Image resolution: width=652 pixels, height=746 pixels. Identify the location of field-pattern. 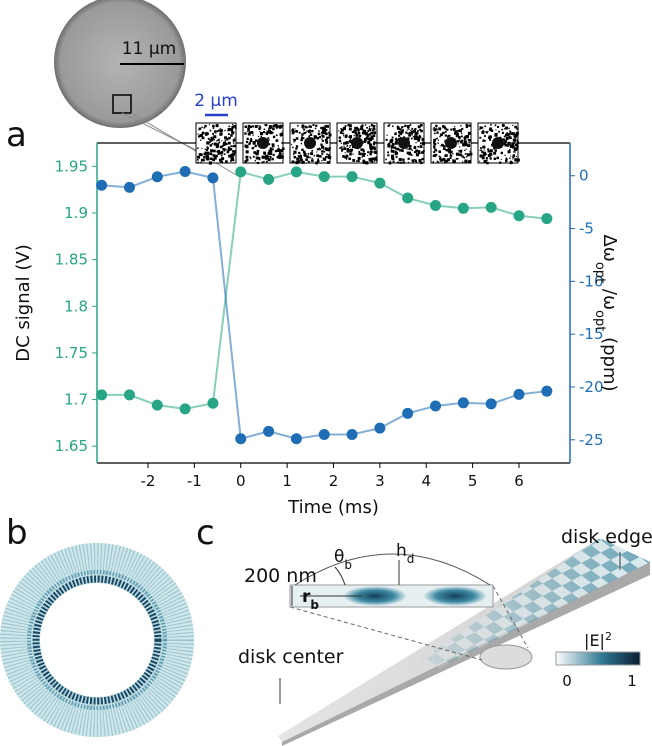
(535, 603).